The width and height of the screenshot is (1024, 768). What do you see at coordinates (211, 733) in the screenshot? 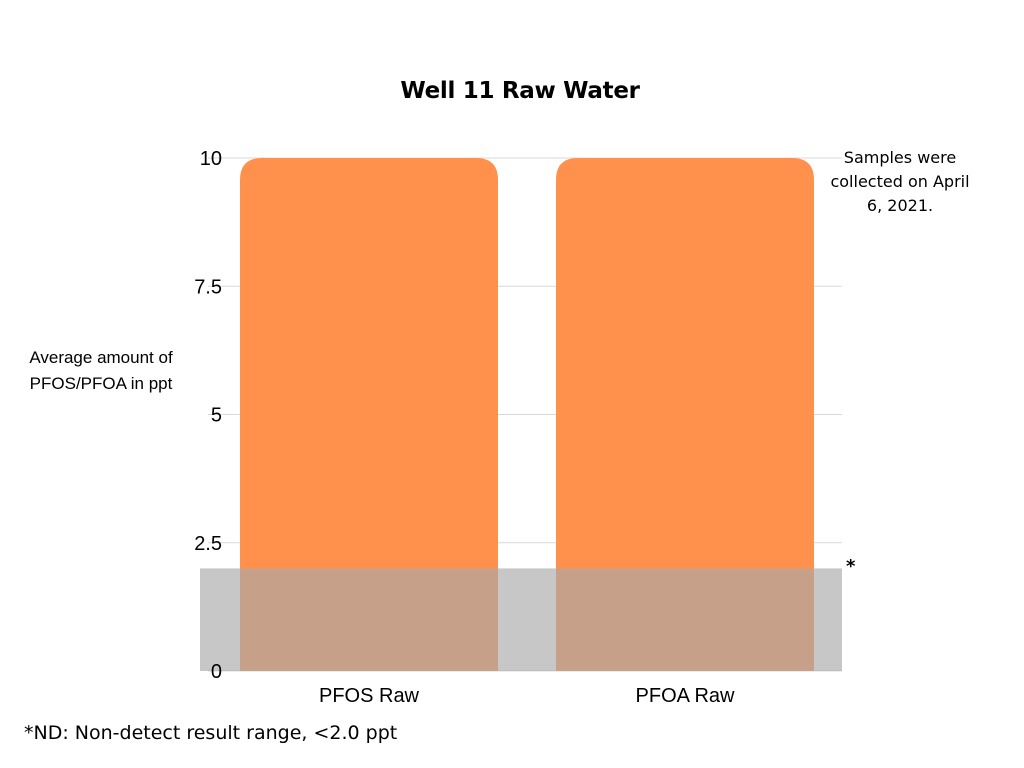
I see `footnote: *ND: Non-detect result range, <2.0 ppt` at bounding box center [211, 733].